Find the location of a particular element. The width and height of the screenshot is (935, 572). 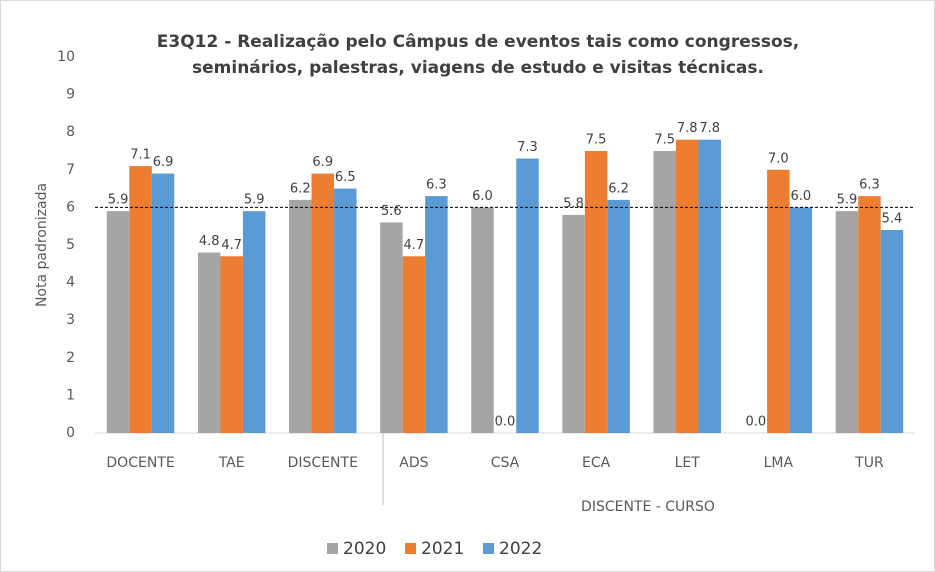

x-tick-label: LET is located at coordinates (688, 463).